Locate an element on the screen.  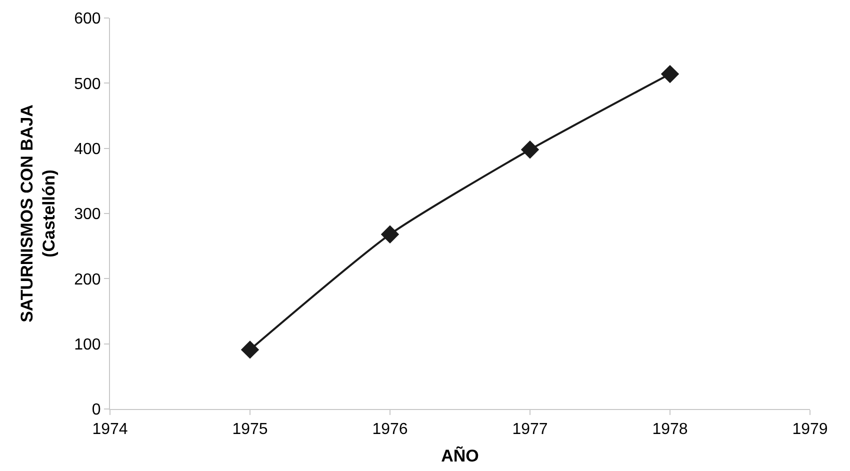
y-tick-label: 600 is located at coordinates (87, 19).